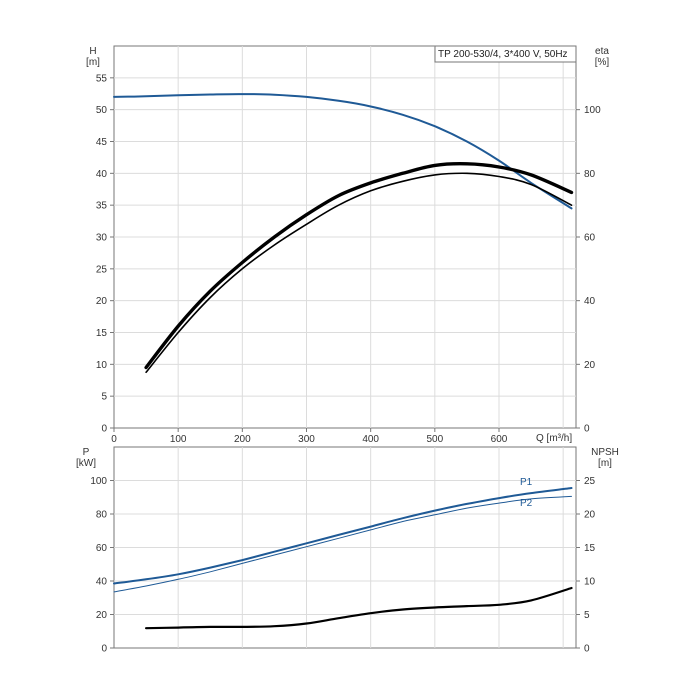  Describe the element at coordinates (370, 439) in the screenshot. I see `x-axis-tick-label: 400` at that location.